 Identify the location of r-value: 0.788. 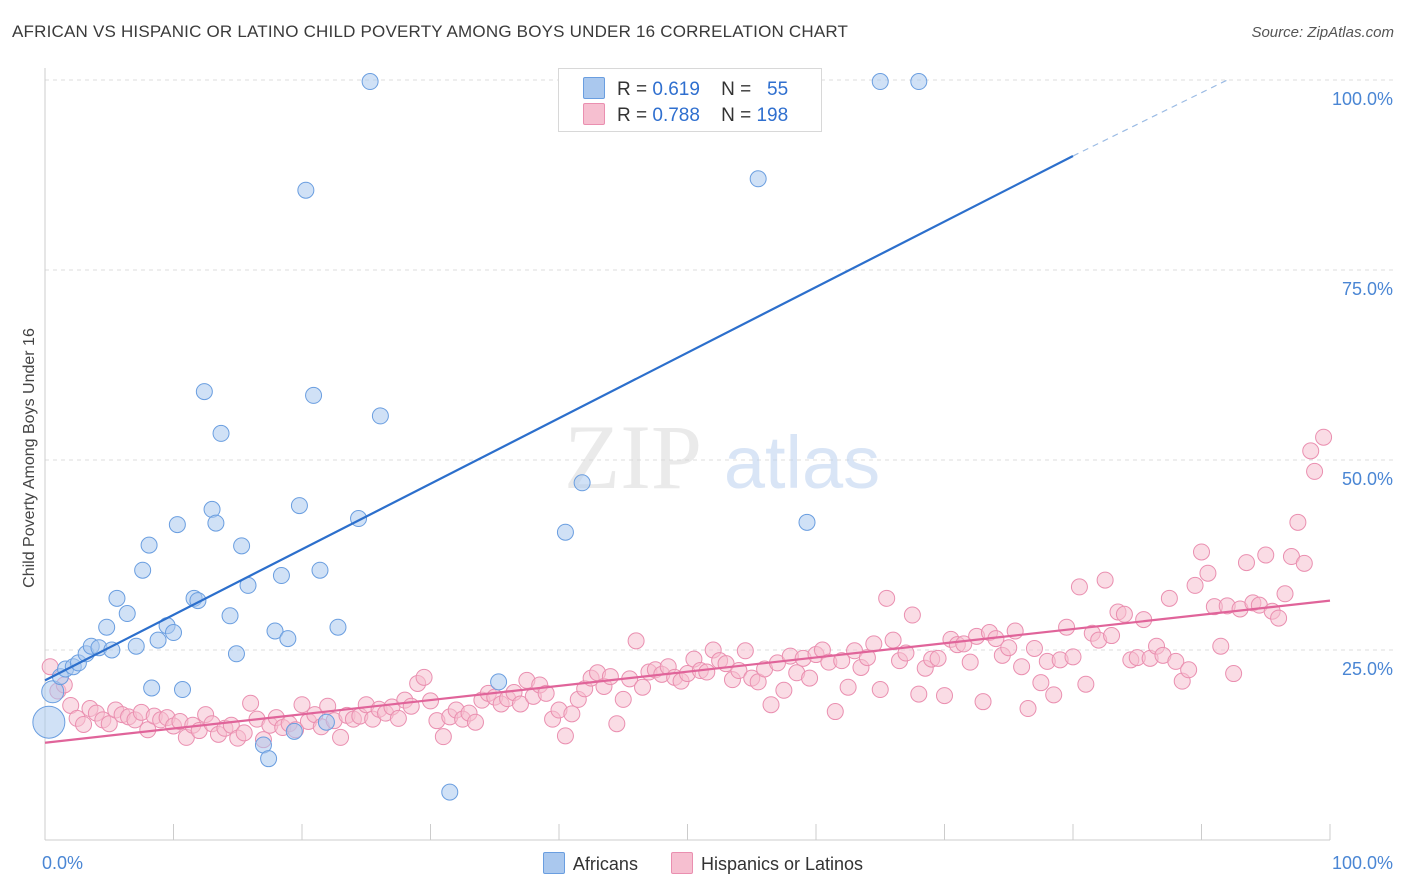
(676, 115).